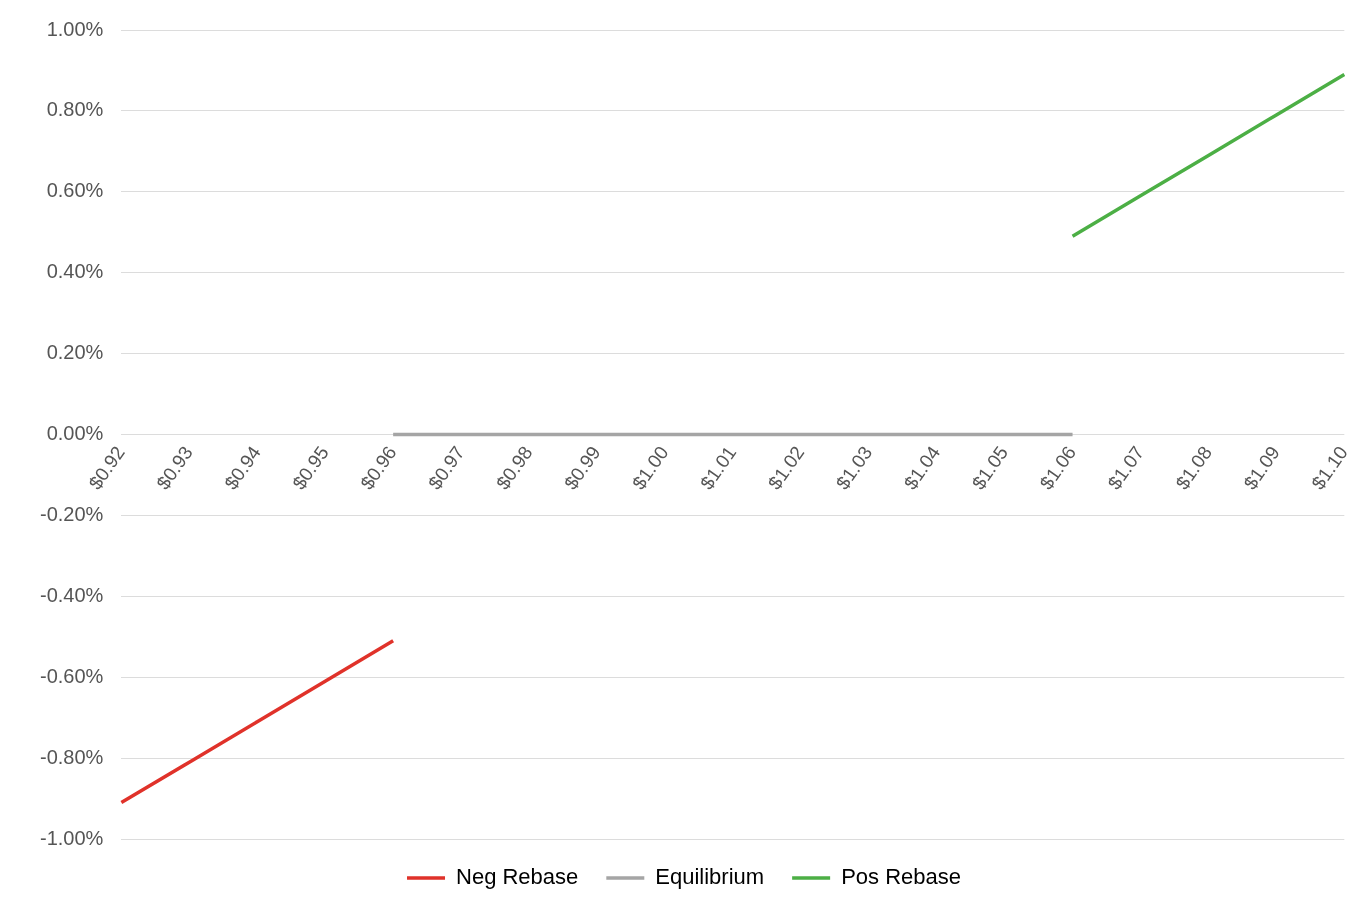 This screenshot has width=1371, height=903. What do you see at coordinates (517, 877) in the screenshot?
I see `legend-label: Neg Rebase` at bounding box center [517, 877].